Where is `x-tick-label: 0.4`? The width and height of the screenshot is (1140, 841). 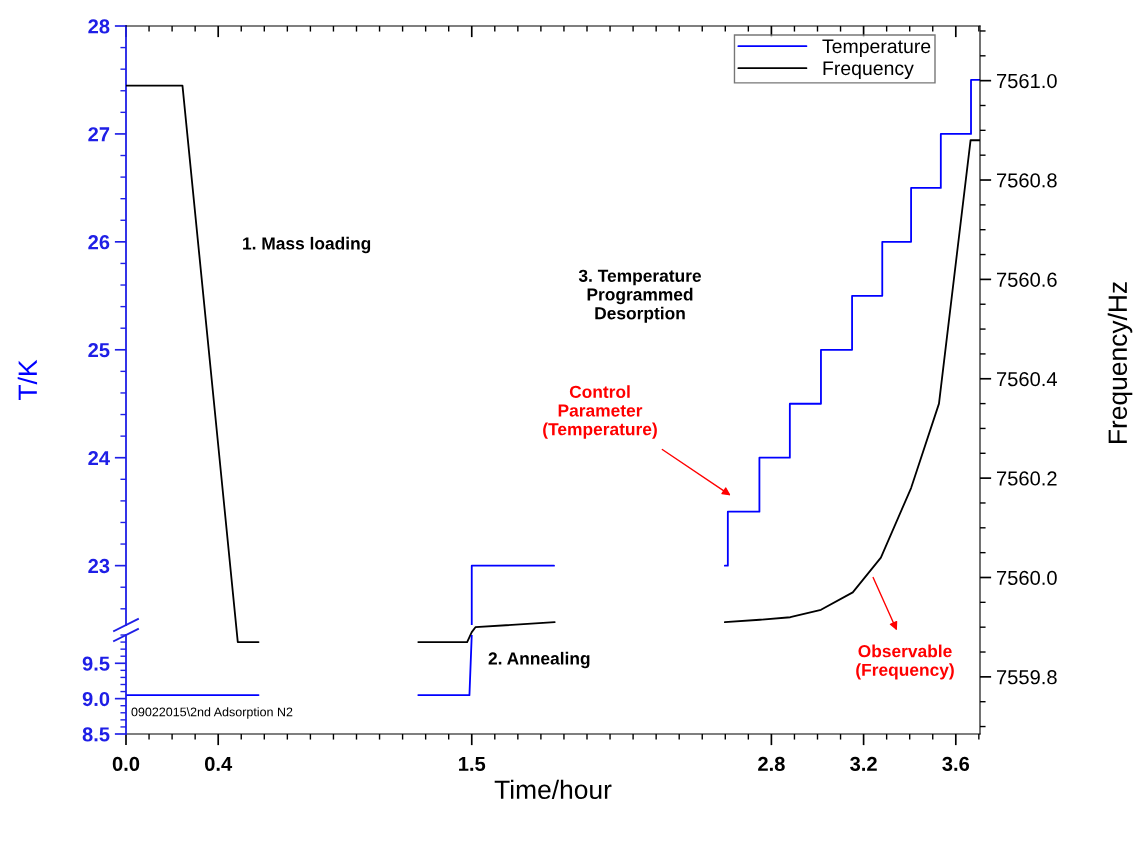 x-tick-label: 0.4 is located at coordinates (219, 764).